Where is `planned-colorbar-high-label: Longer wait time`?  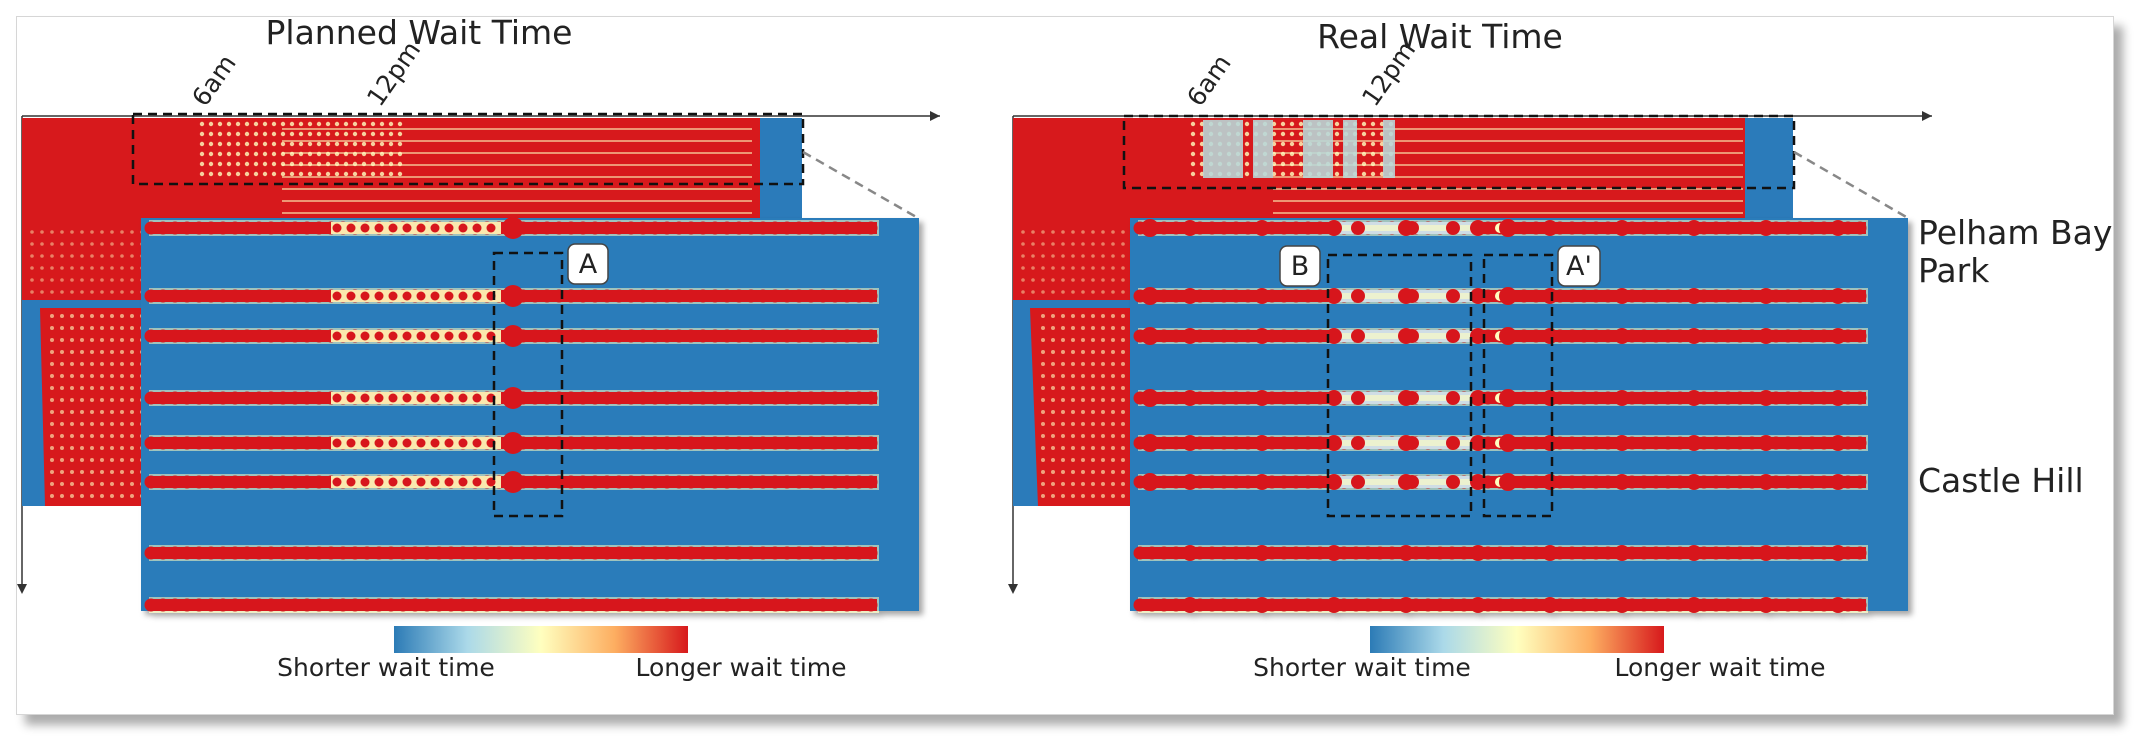 planned-colorbar-high-label: Longer wait time is located at coordinates (740, 667).